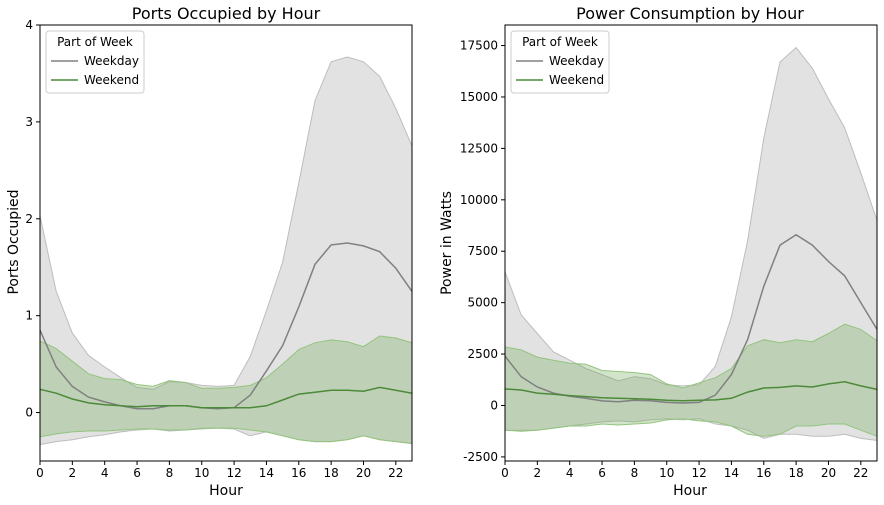 Image resolution: width=884 pixels, height=505 pixels. What do you see at coordinates (482, 251) in the screenshot?
I see `y-tick-label: 7500` at bounding box center [482, 251].